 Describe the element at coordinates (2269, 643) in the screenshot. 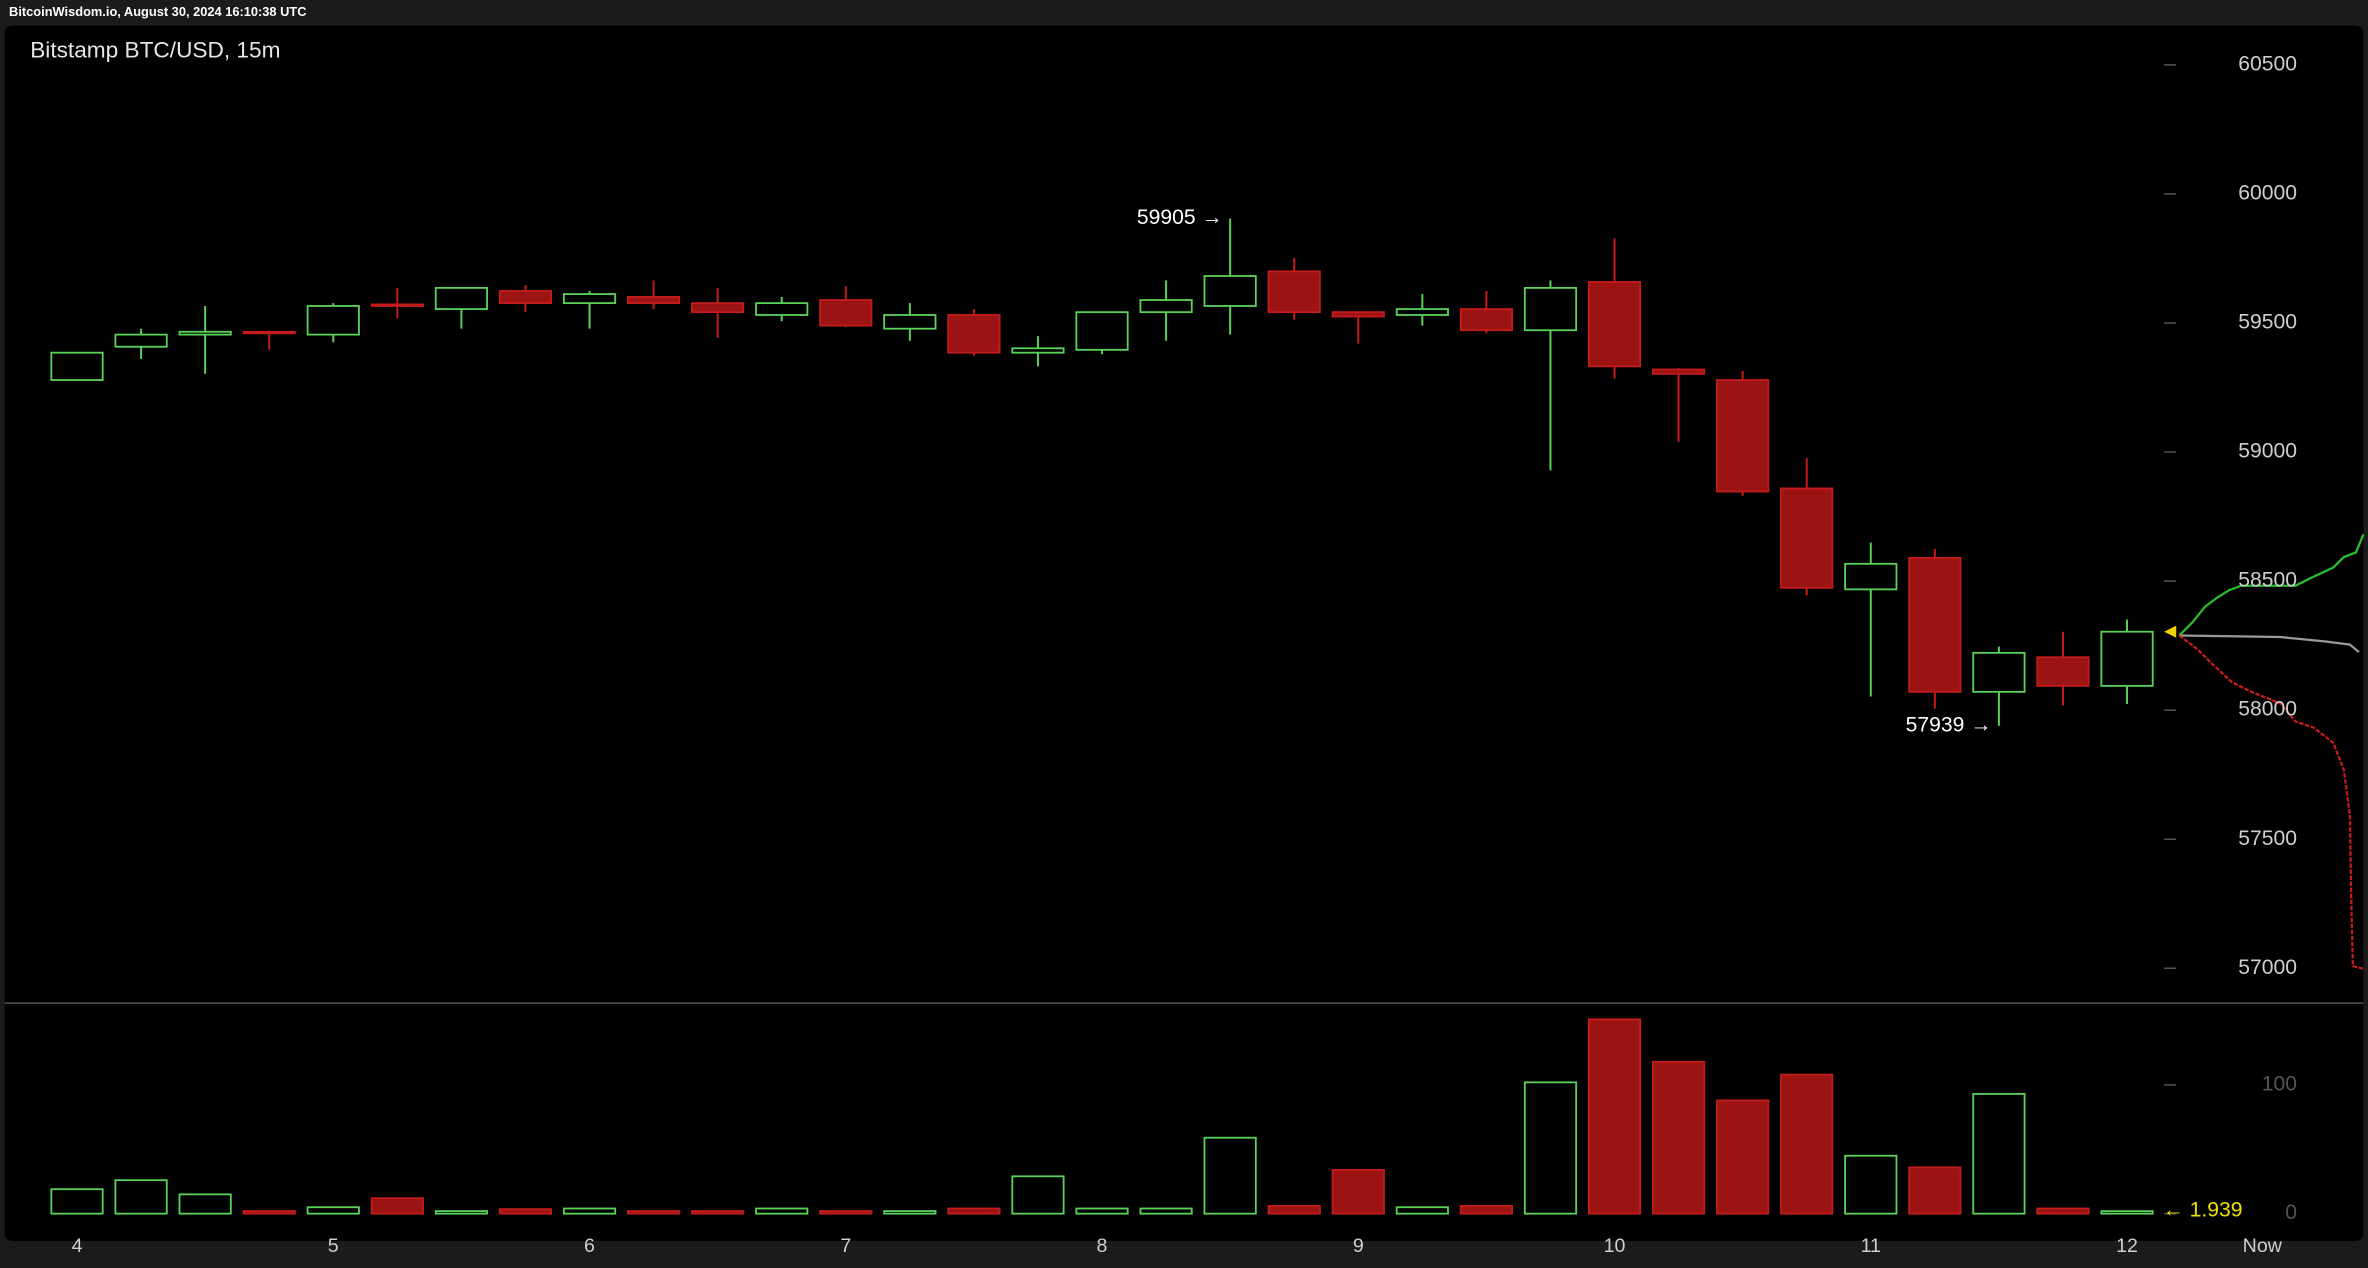

I see `depth-mid-line` at that location.